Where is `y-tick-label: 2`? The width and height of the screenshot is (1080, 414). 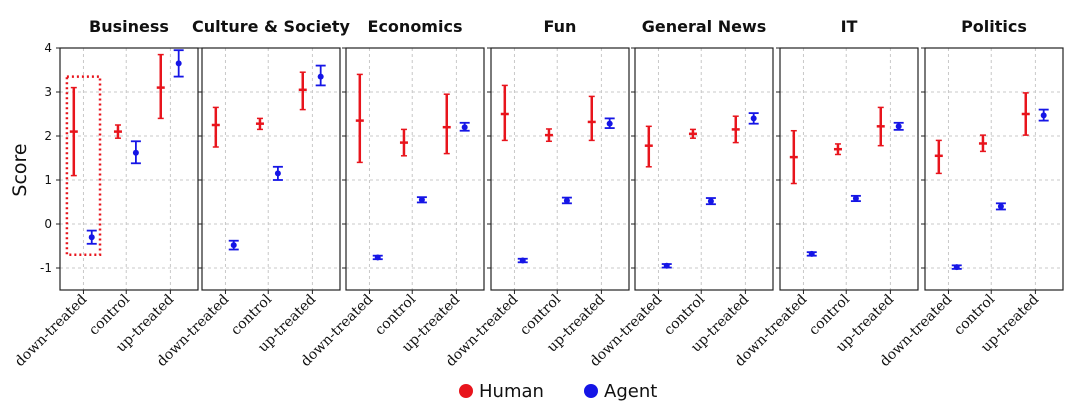 y-tick-label: 2 is located at coordinates (48, 136).